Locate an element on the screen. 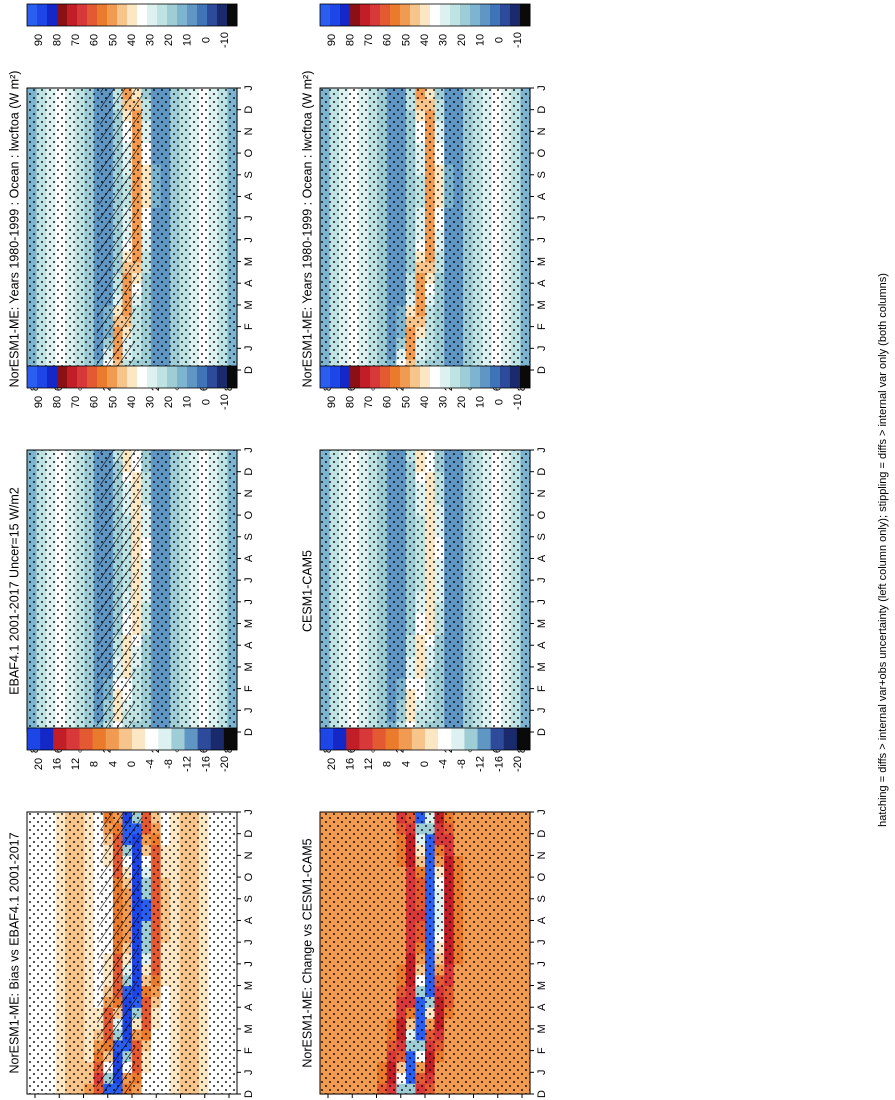 Image resolution: width=895 pixels, height=1100 pixels. colorbar-tick-label: 16 is located at coordinates (351, 764).